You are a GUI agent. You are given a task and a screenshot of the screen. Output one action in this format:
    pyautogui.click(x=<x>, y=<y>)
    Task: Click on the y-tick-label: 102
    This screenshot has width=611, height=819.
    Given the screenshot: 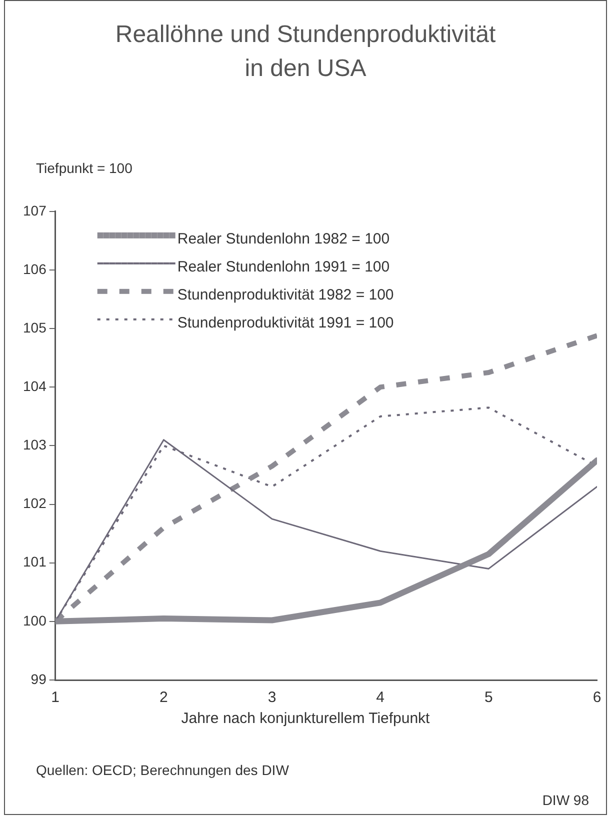 What is the action you would take?
    pyautogui.click(x=35, y=503)
    